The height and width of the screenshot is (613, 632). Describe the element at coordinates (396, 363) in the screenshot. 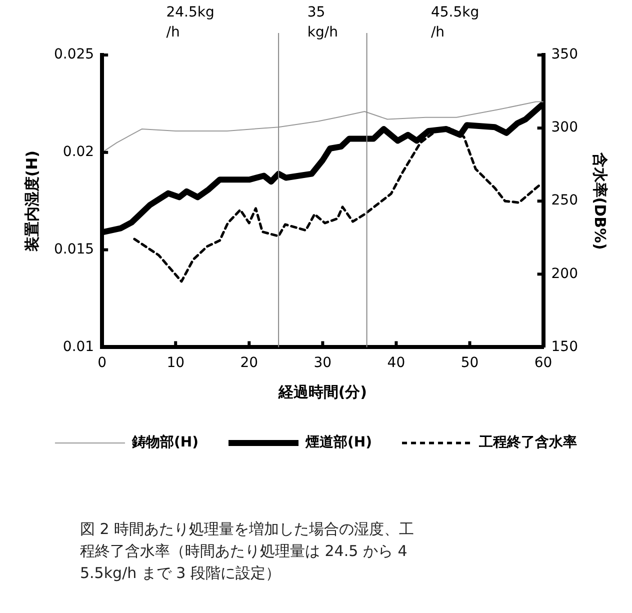

I see `x-tick-label: 40` at that location.